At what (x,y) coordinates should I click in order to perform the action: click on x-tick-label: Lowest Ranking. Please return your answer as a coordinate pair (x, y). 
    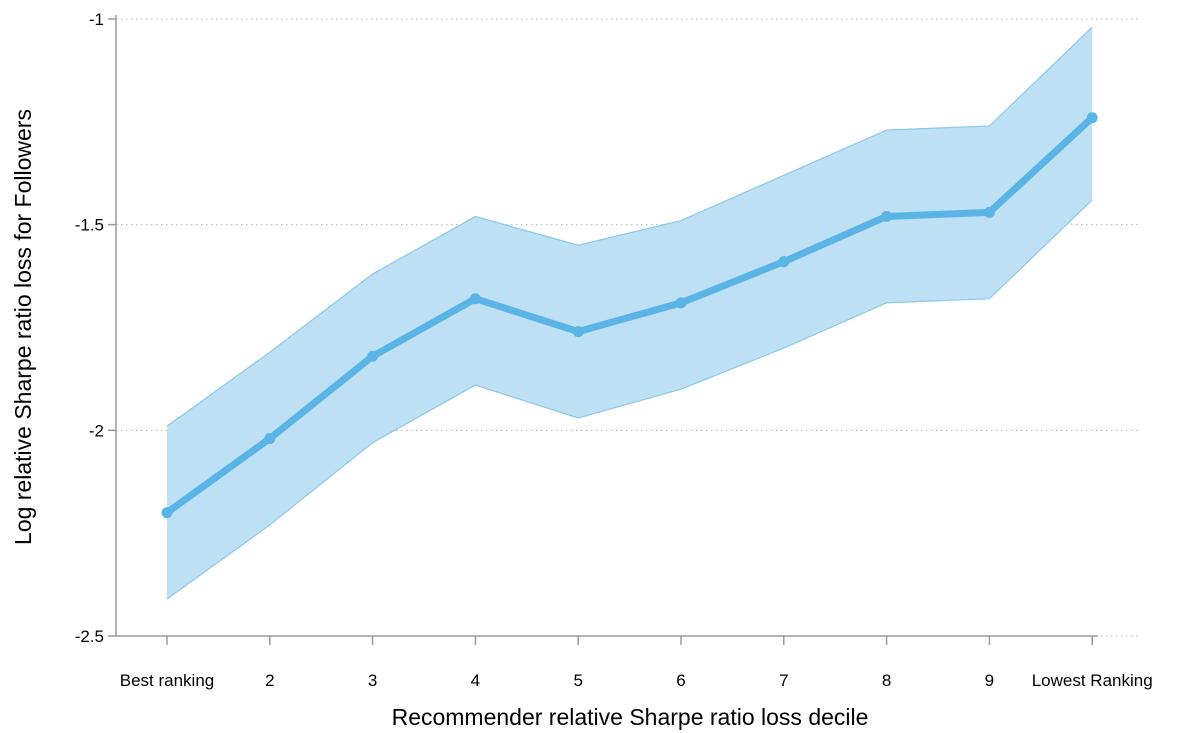
    Looking at the image, I should click on (1092, 680).